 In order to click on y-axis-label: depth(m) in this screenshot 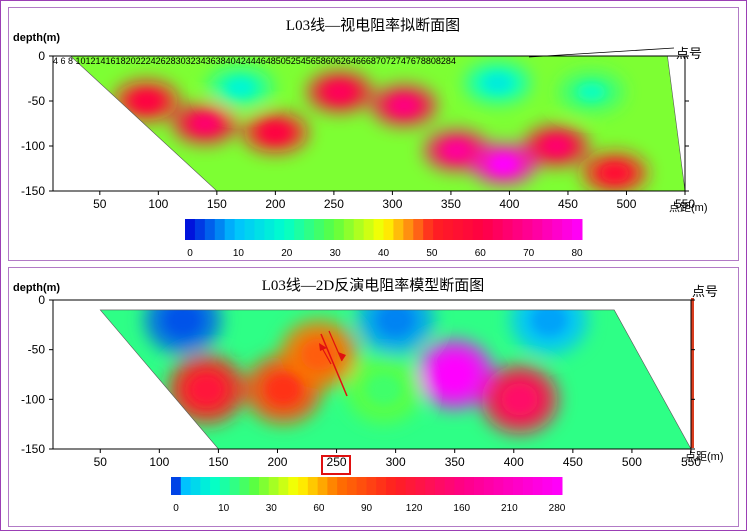, I will do `click(36, 38)`.